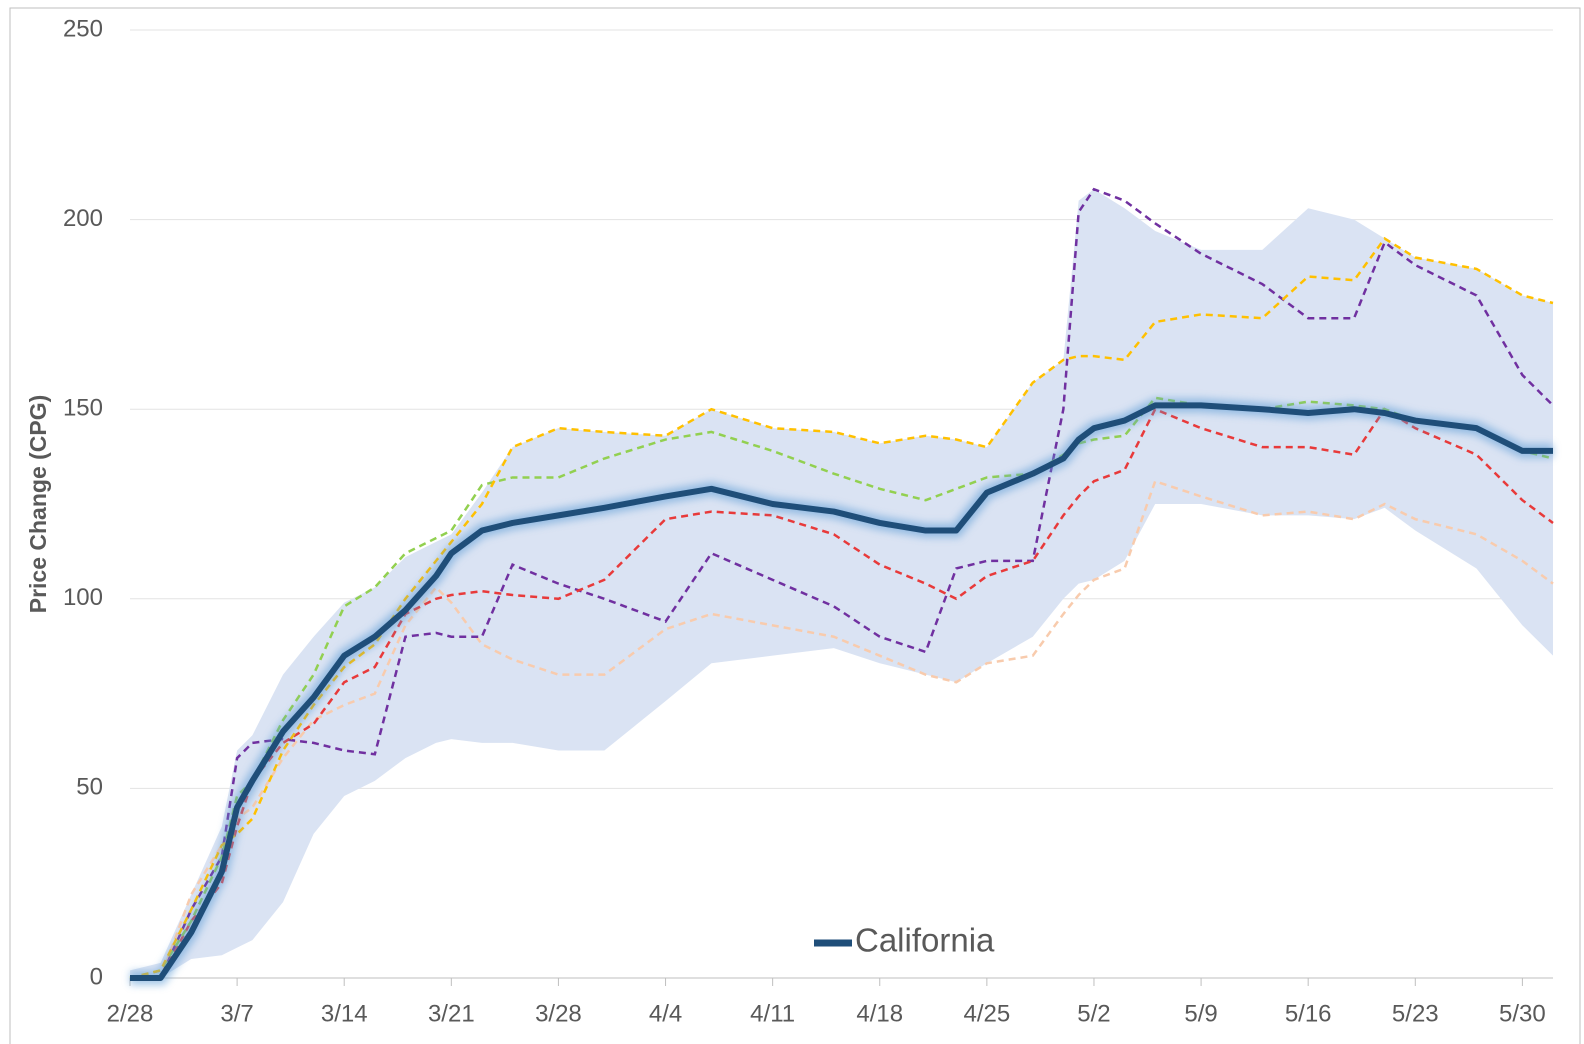 The height and width of the screenshot is (1044, 1584). Describe the element at coordinates (772, 1013) in the screenshot. I see `x-tick-label: 4/11` at that location.